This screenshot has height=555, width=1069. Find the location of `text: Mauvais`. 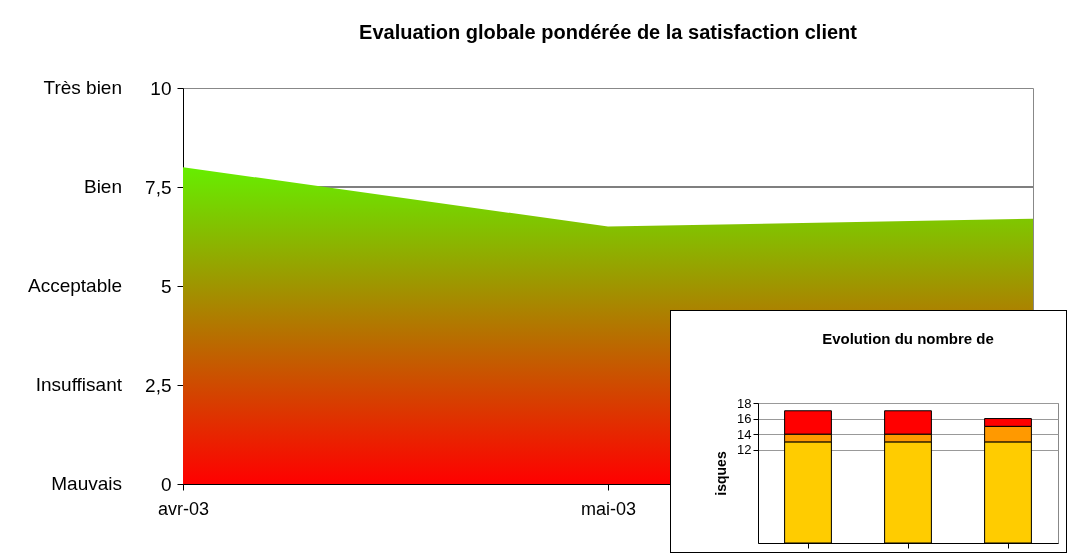

text: Mauvais is located at coordinates (86, 483).